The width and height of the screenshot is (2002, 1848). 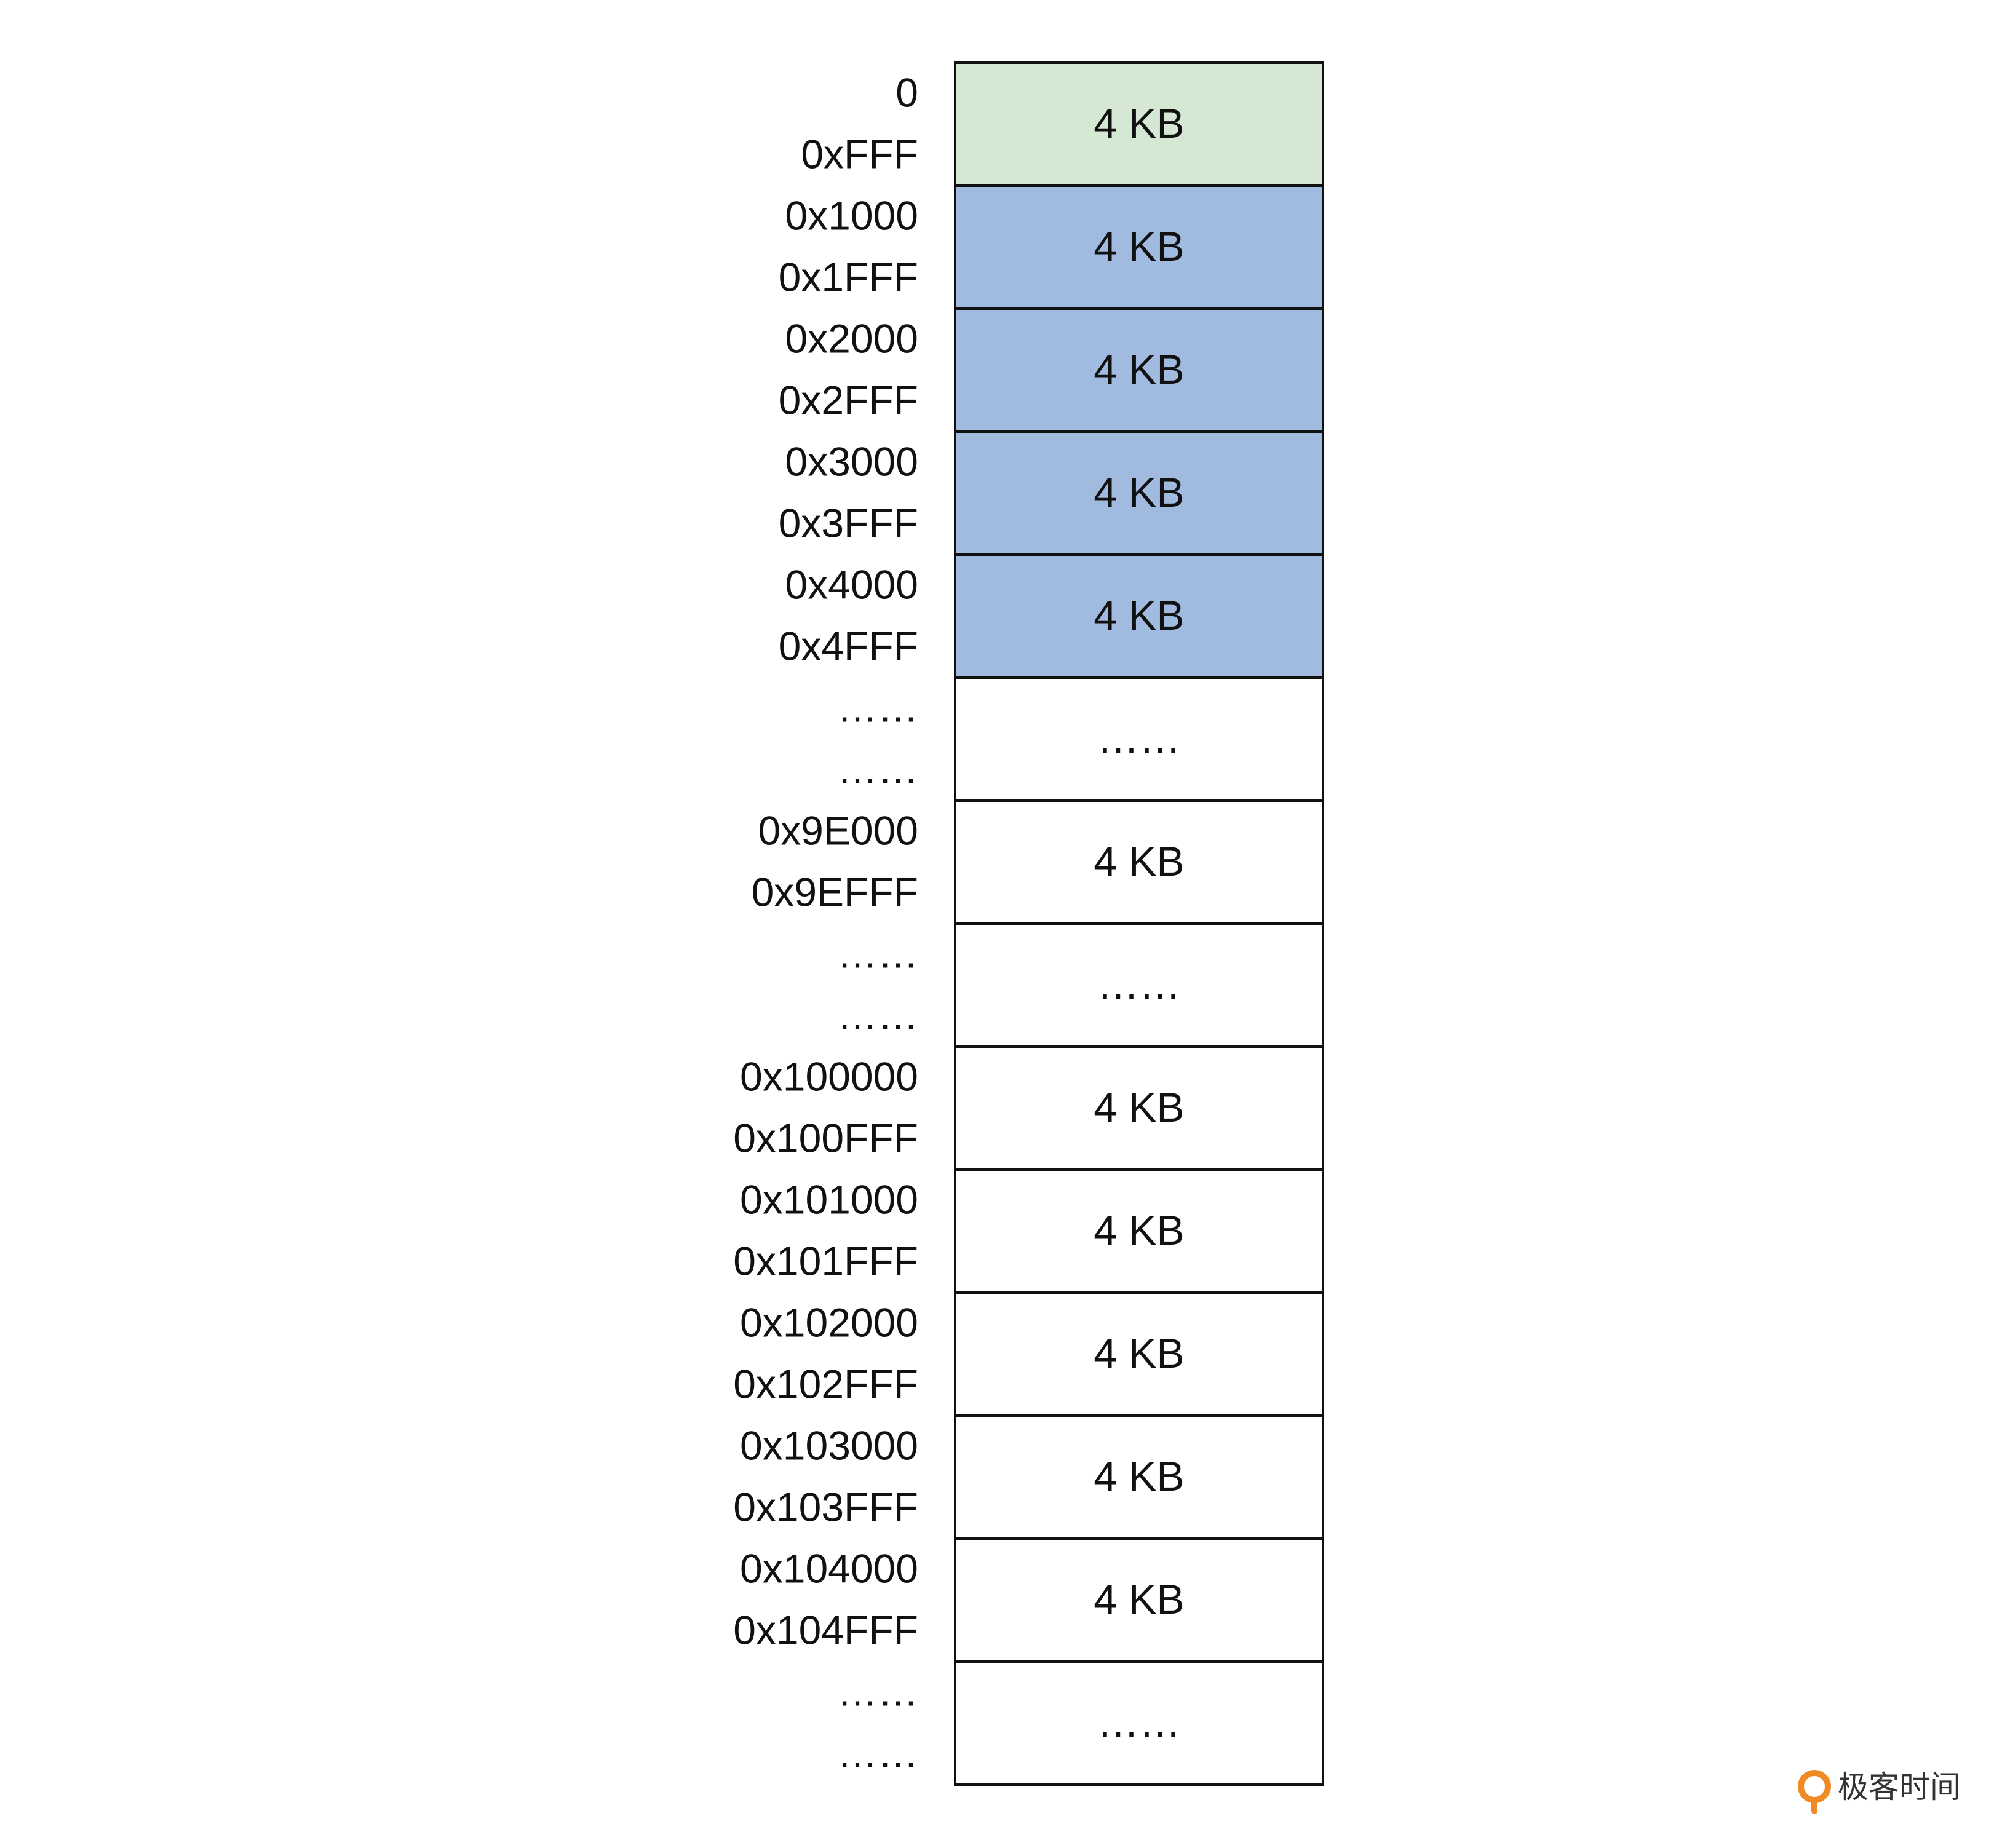 What do you see at coordinates (825, 1260) in the screenshot?
I see `end-address: 0x101FFF` at bounding box center [825, 1260].